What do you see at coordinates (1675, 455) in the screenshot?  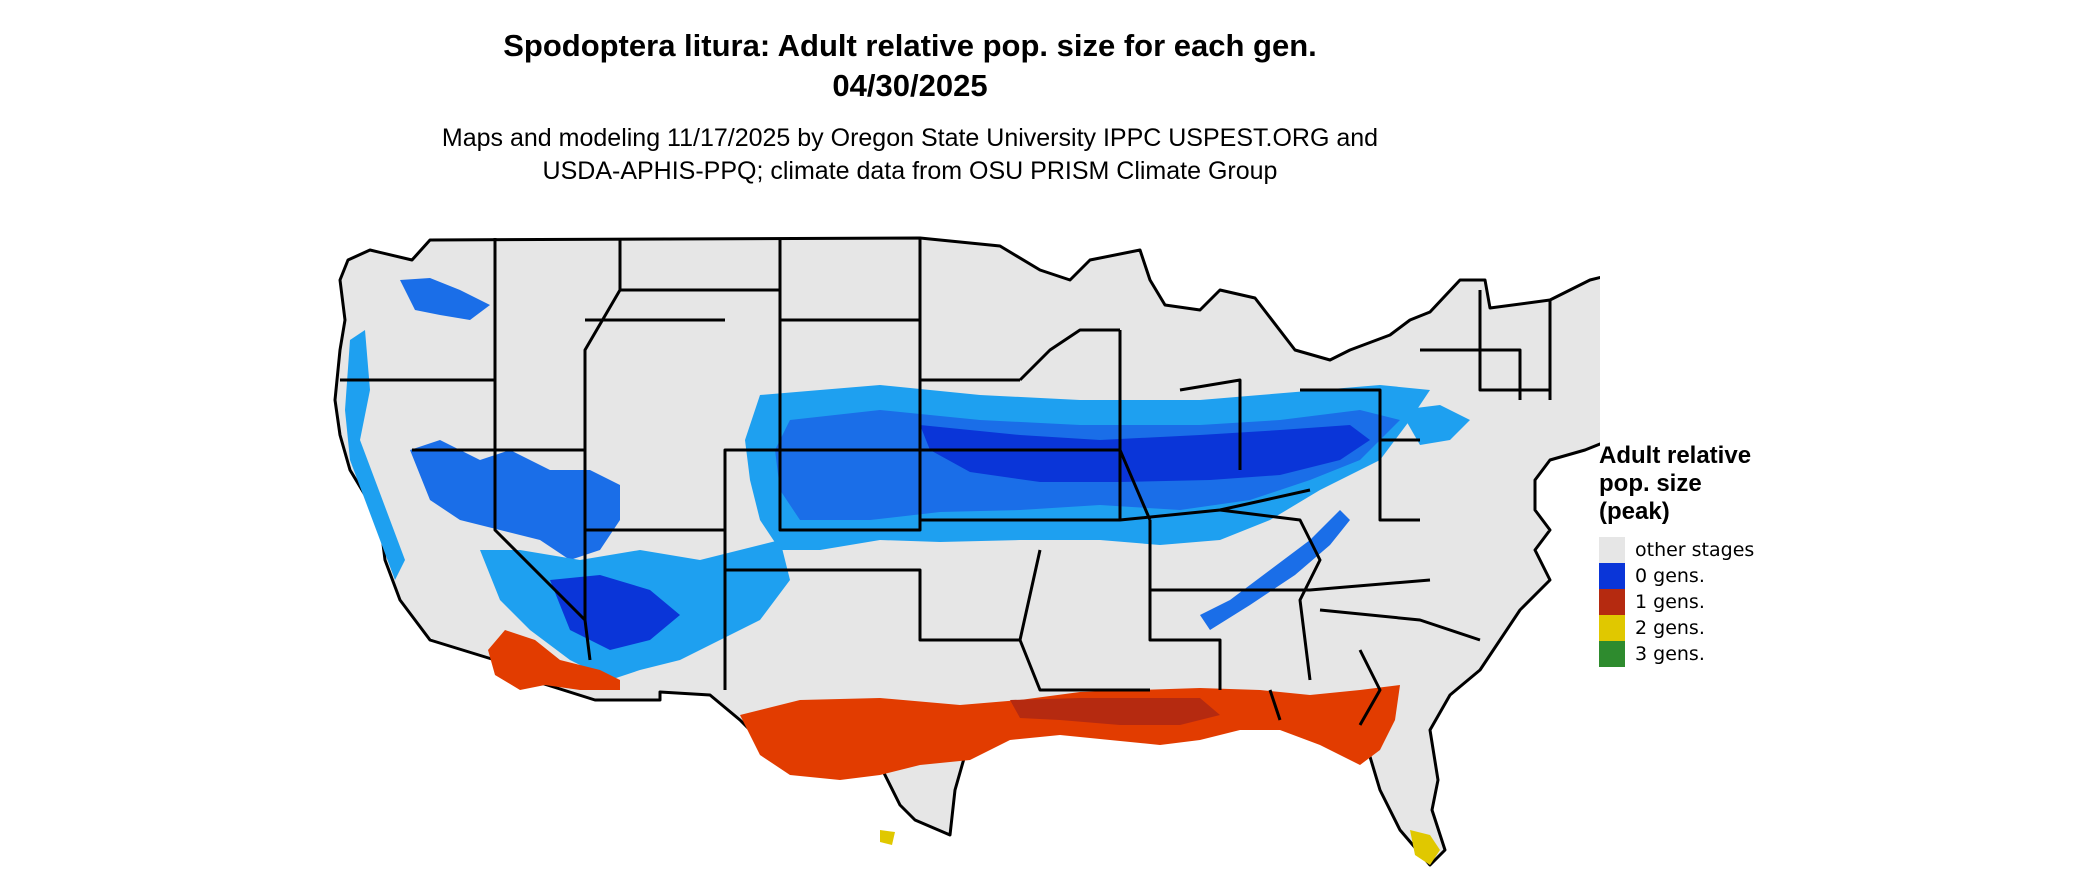 I see `legend-title-line-1: Adult relative` at bounding box center [1675, 455].